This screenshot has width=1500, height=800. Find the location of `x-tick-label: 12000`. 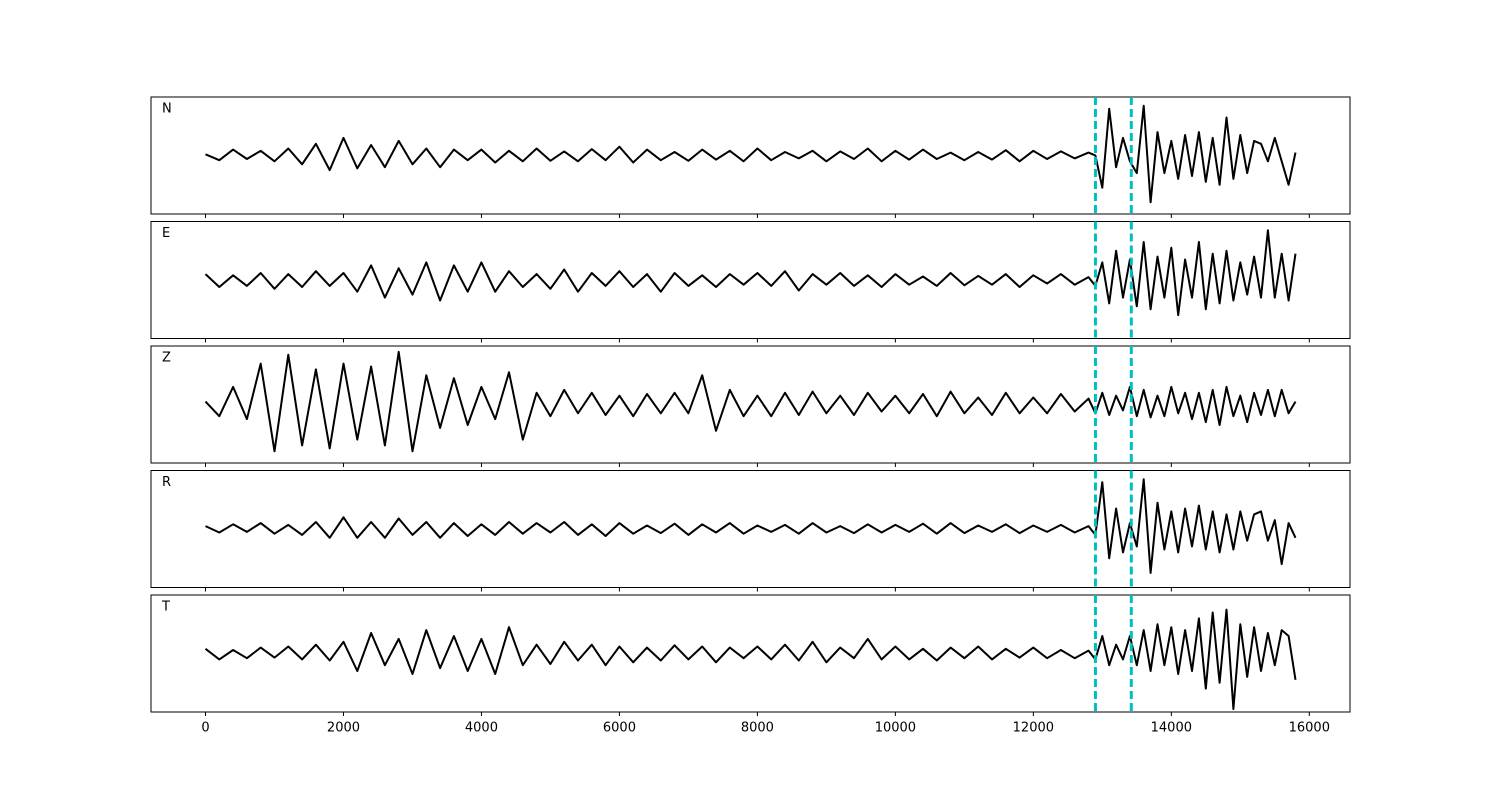

x-tick-label: 12000 is located at coordinates (1033, 728).